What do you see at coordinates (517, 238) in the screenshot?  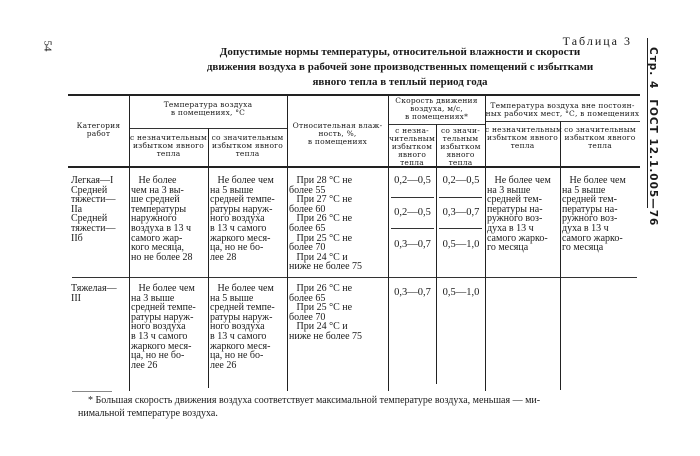 I see `text-line: самого жарко-` at bounding box center [517, 238].